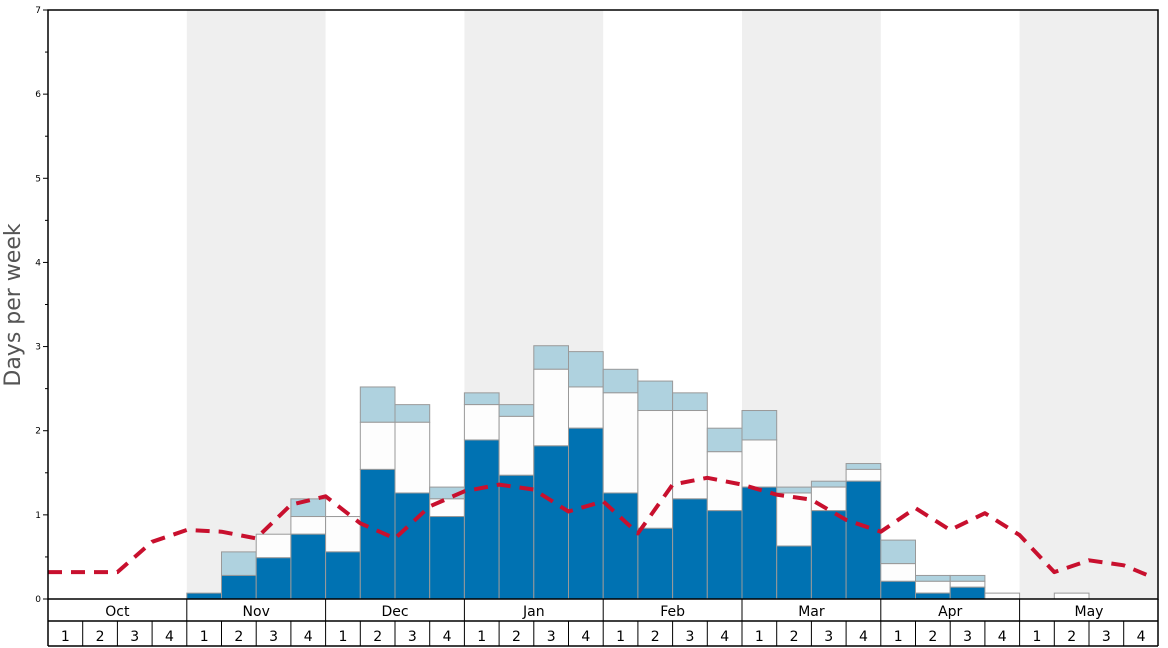 The width and height of the screenshot is (1168, 648). I want to click on month-label-apr: Apr, so click(950, 612).